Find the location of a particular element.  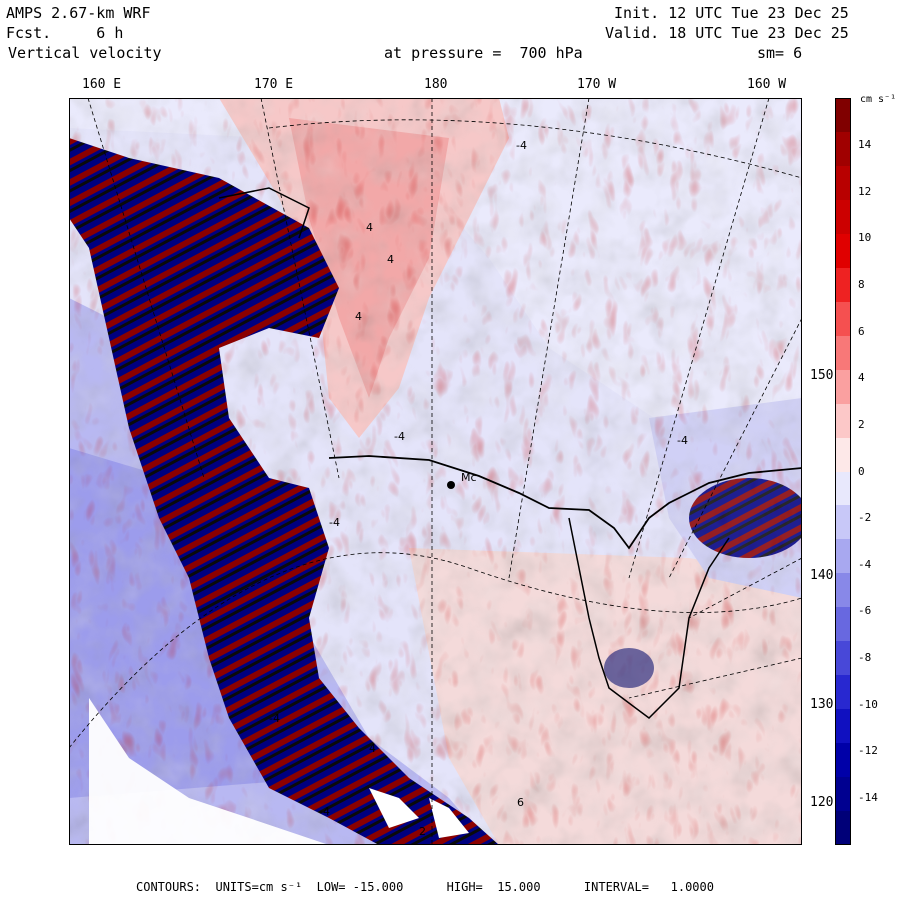

model-title: AMPS 2.67-km WRF is located at coordinates (78, 13).